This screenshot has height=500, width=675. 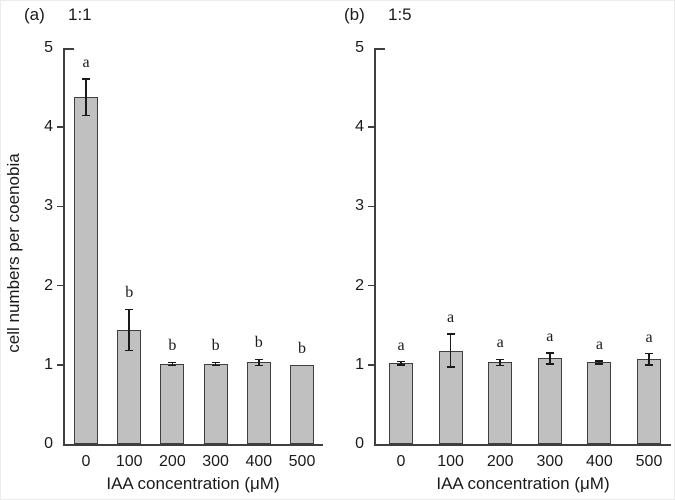 What do you see at coordinates (193, 483) in the screenshot?
I see `x-axis-title-a: IAA concentration (μM)` at bounding box center [193, 483].